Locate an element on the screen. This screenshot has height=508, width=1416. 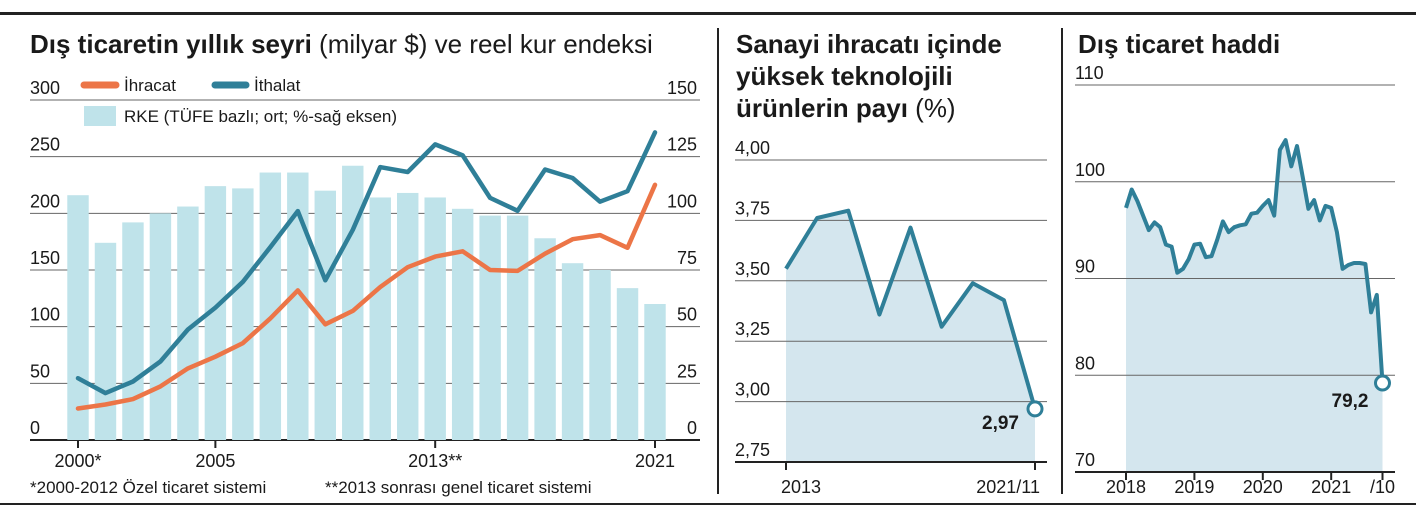
legend-rke-swatch is located at coordinates (100, 116).